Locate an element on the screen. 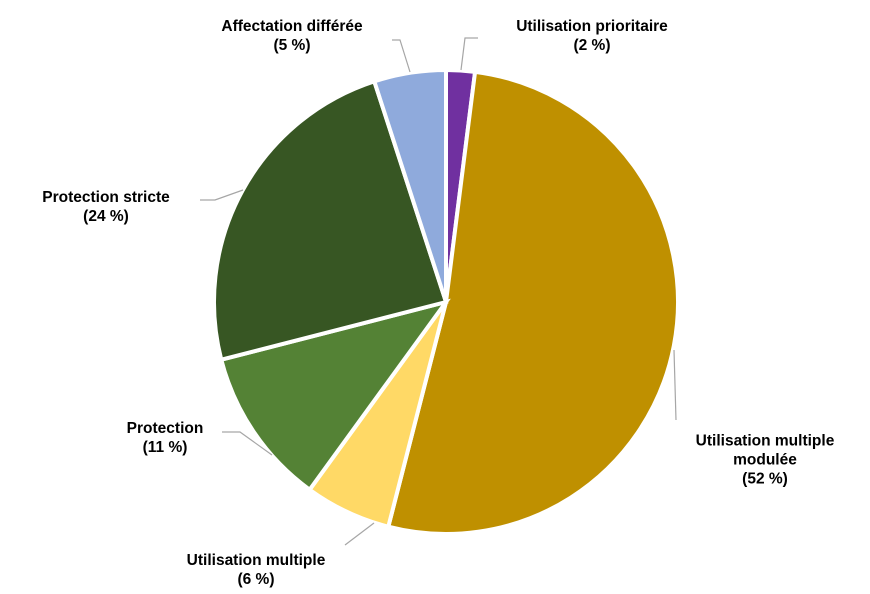 The height and width of the screenshot is (594, 870). category-label: Protection stricte is located at coordinates (106, 197).